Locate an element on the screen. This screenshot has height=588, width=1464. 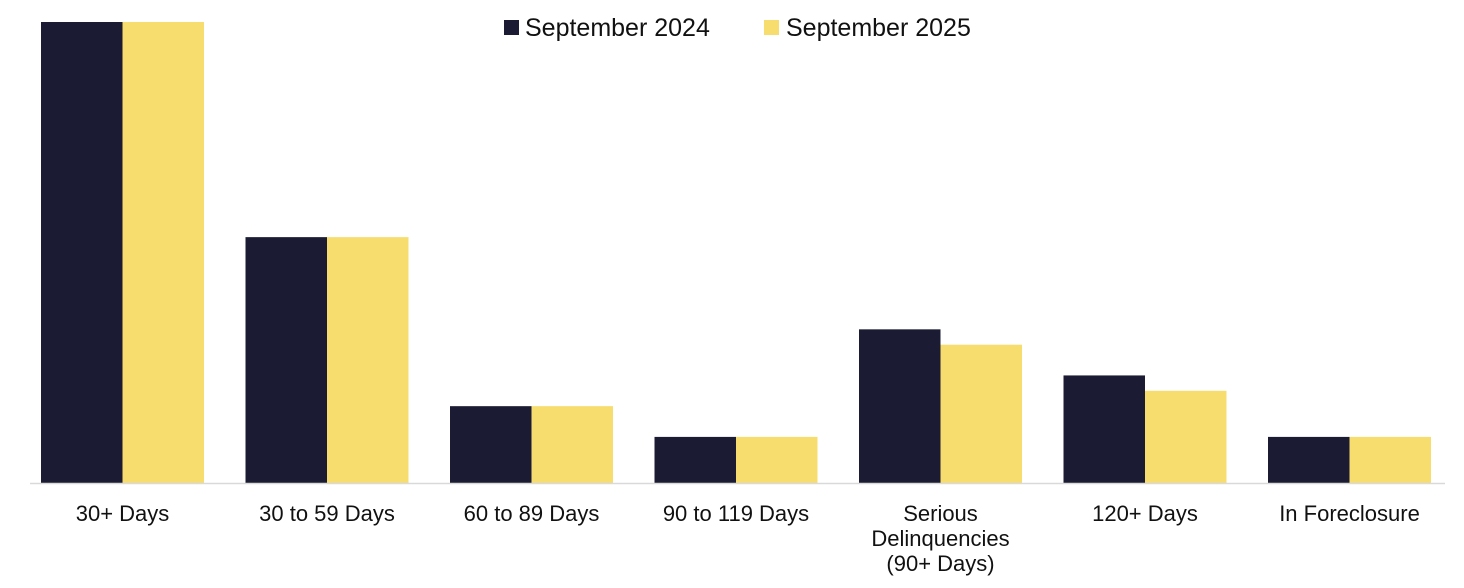
bar-september-2025-30-to-59-days is located at coordinates (368, 360).